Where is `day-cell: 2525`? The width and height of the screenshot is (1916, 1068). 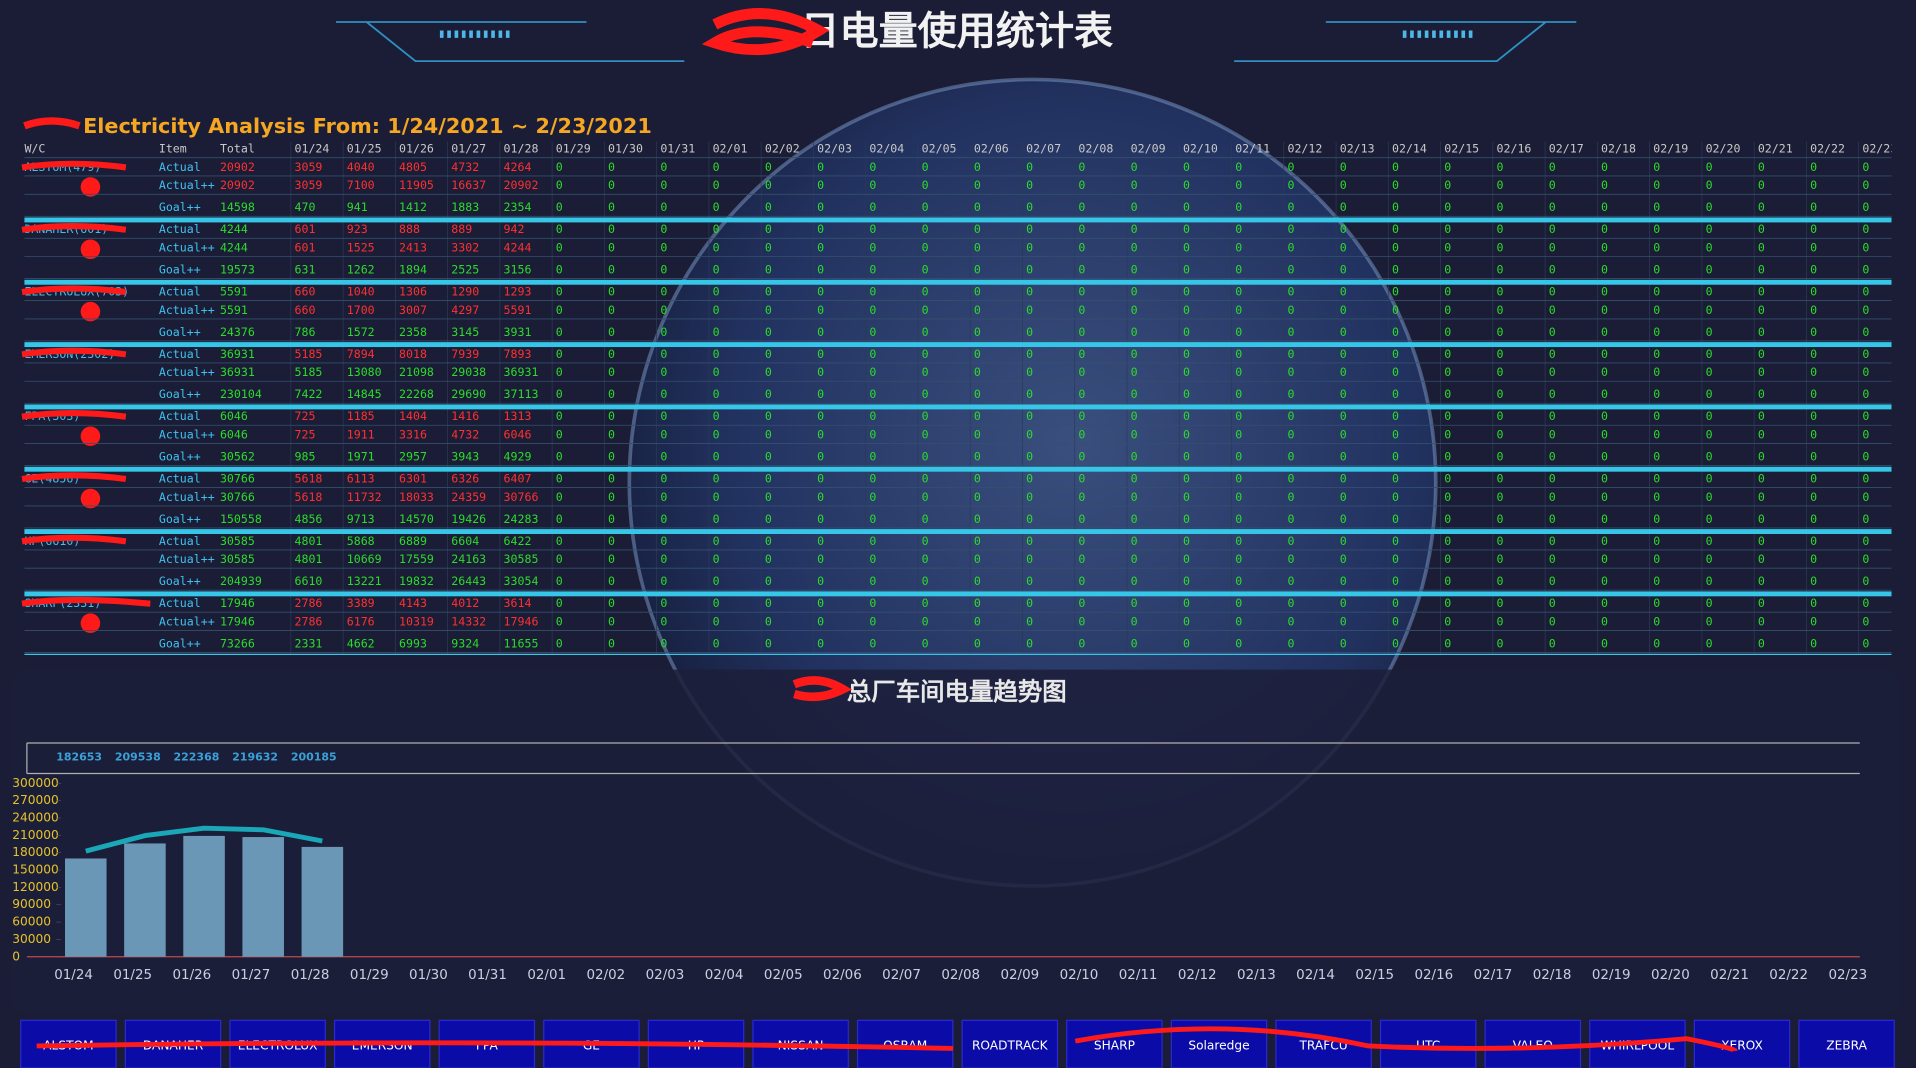 day-cell: 2525 is located at coordinates (465, 270).